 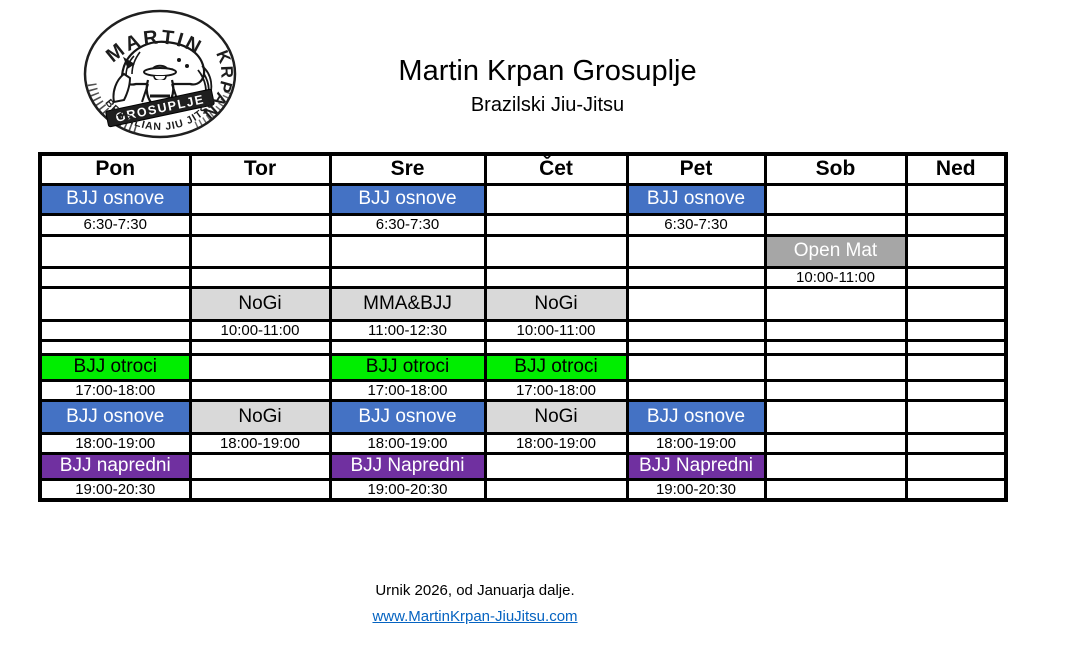 I want to click on time-cell-sre: 11:00-12:30, so click(x=407, y=330).